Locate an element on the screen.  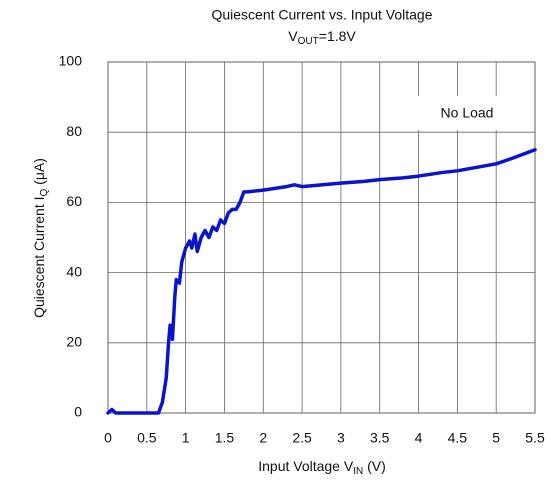
x-label-subscript: IN is located at coordinates (358, 471).